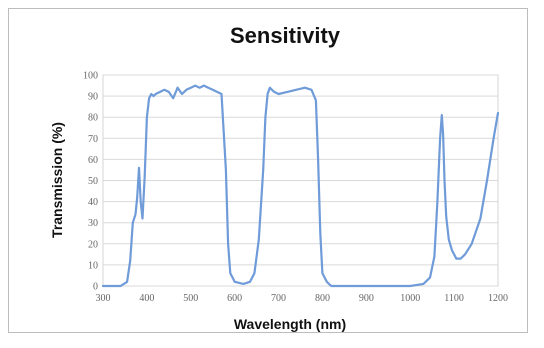 Image resolution: width=544 pixels, height=348 pixels. I want to click on x-tick-label: 800, so click(322, 298).